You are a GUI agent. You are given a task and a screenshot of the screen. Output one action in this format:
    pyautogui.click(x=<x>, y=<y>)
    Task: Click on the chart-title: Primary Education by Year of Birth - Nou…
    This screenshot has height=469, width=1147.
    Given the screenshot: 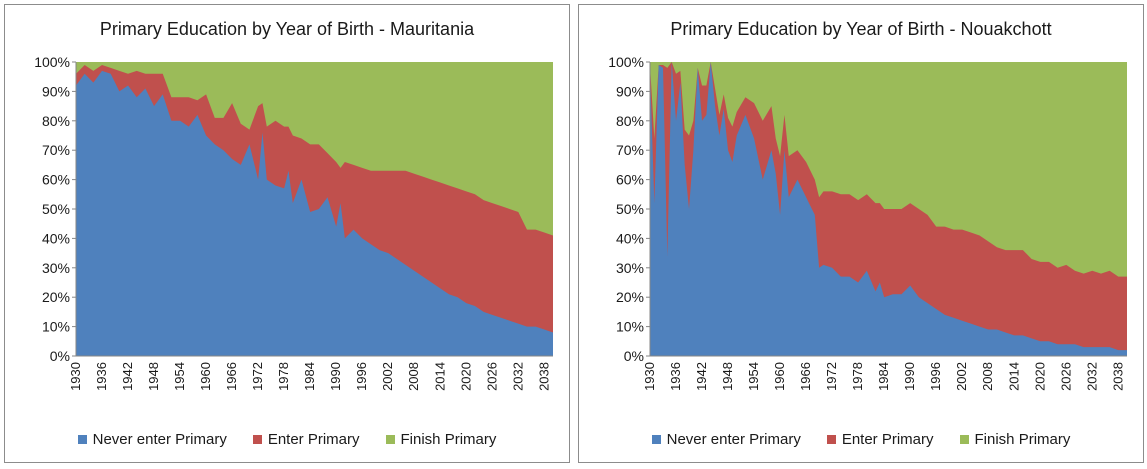 What is the action you would take?
    pyautogui.click(x=861, y=29)
    